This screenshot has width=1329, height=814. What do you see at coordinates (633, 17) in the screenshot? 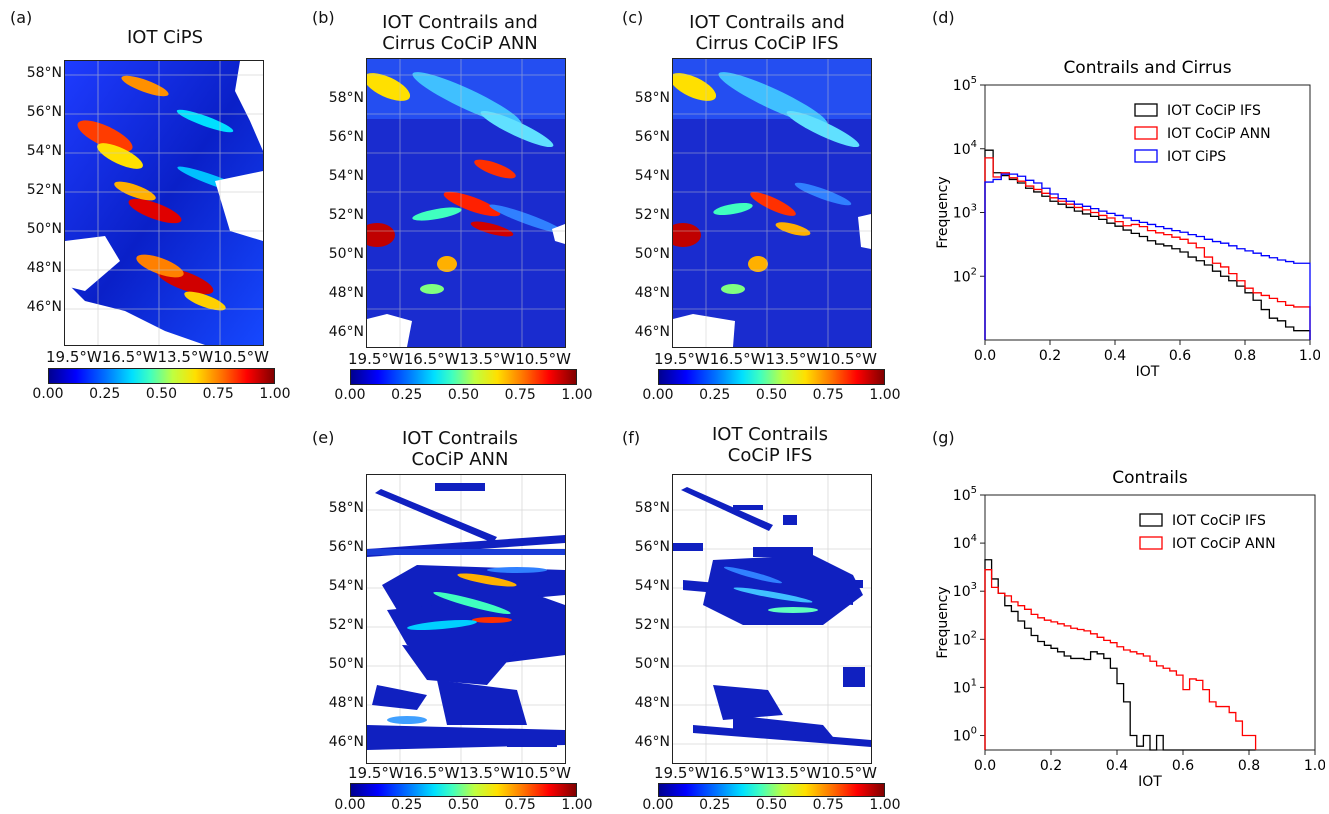
I see `panel-label-c: (c)` at bounding box center [633, 17].